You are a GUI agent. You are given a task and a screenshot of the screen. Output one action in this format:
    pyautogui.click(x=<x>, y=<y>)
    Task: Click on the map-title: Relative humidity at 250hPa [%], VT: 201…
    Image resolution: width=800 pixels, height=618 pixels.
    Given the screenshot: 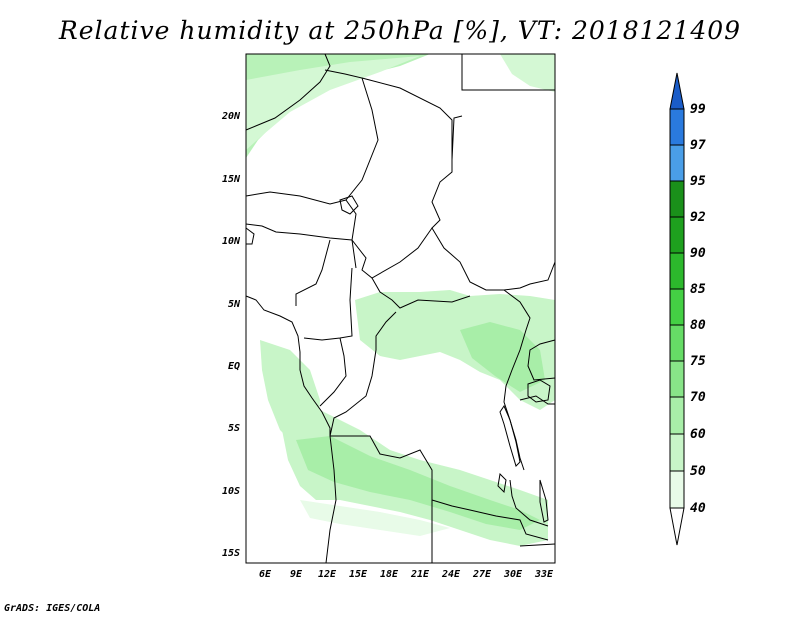 What is the action you would take?
    pyautogui.click(x=400, y=30)
    